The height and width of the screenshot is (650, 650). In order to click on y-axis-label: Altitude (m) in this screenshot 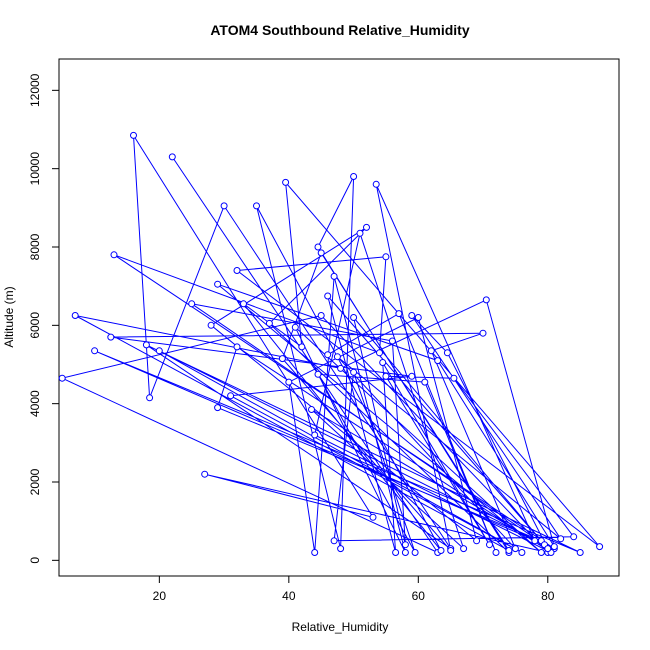, I will do `click(9, 316)`.